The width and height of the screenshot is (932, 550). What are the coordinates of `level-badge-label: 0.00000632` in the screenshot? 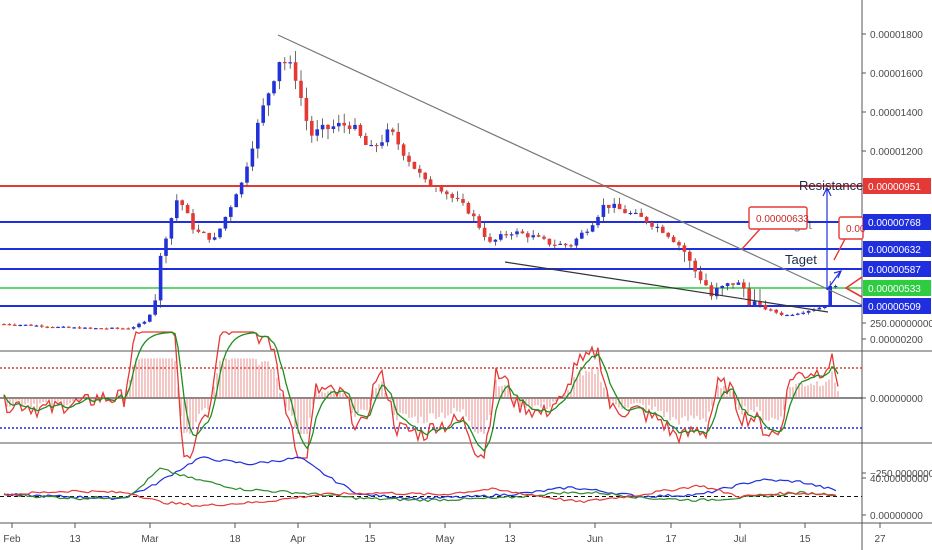 It's located at (894, 250).